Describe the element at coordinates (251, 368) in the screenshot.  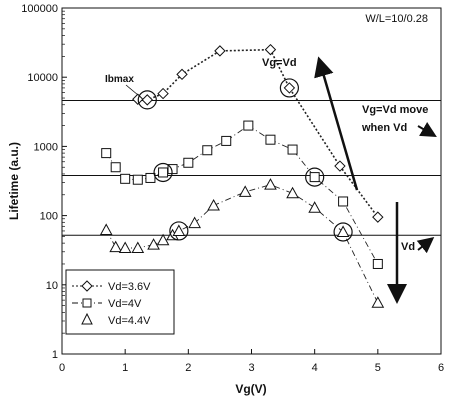
I see `x-tick-label: 3` at that location.